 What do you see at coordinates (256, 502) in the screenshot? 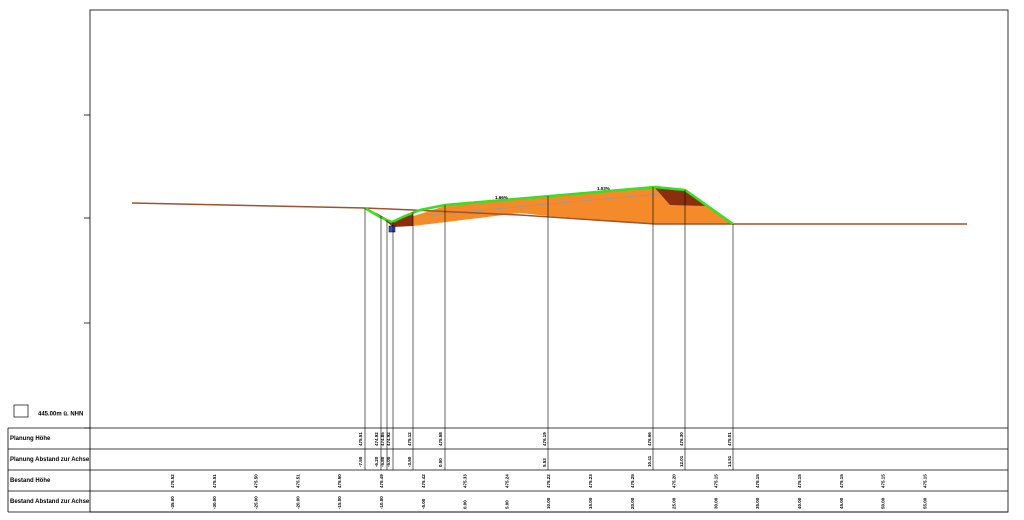
I see `band-value: -25.00` at bounding box center [256, 502].